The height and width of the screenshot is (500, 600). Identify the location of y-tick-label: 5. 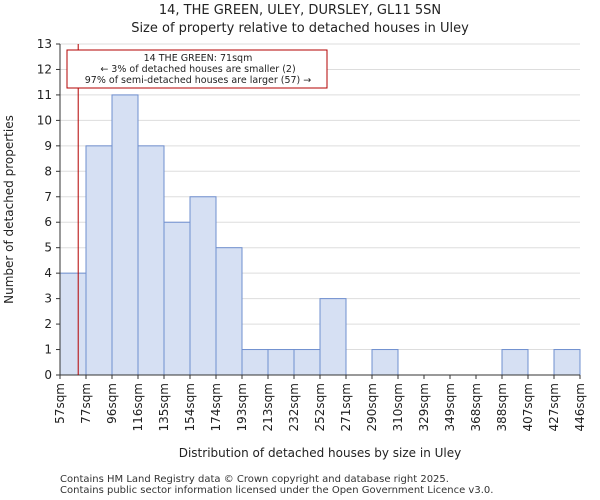
(48, 248).